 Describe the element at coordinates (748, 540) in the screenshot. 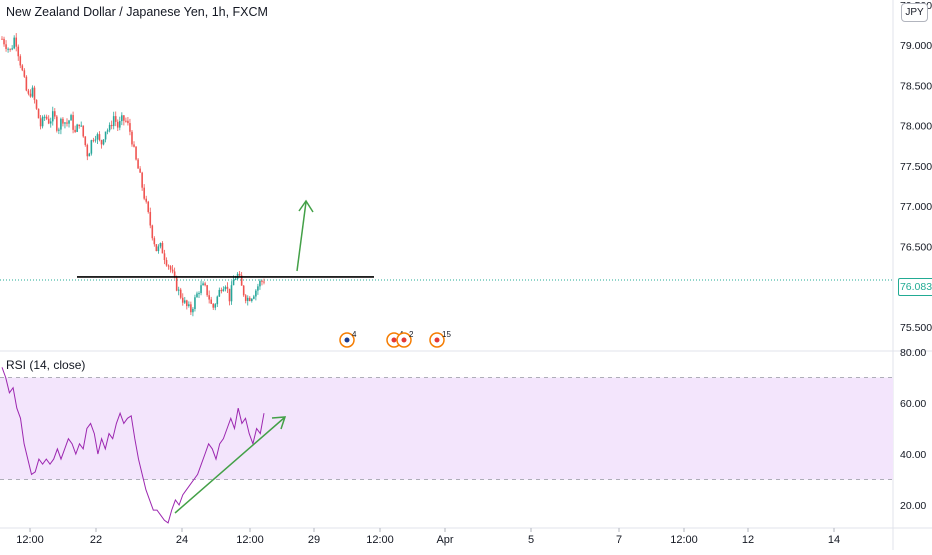

I see `time-tick-label: 12` at that location.